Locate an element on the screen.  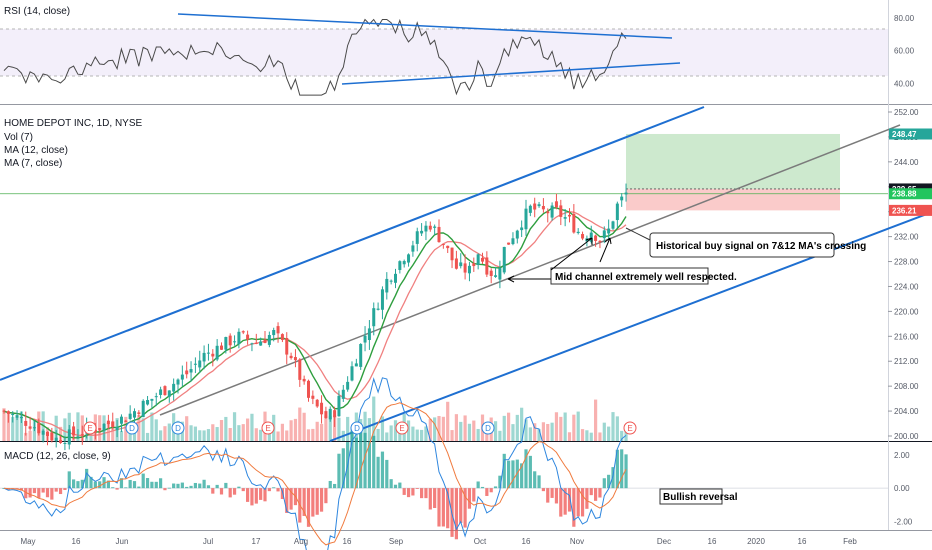
note-box is located at coordinates (691, 496).